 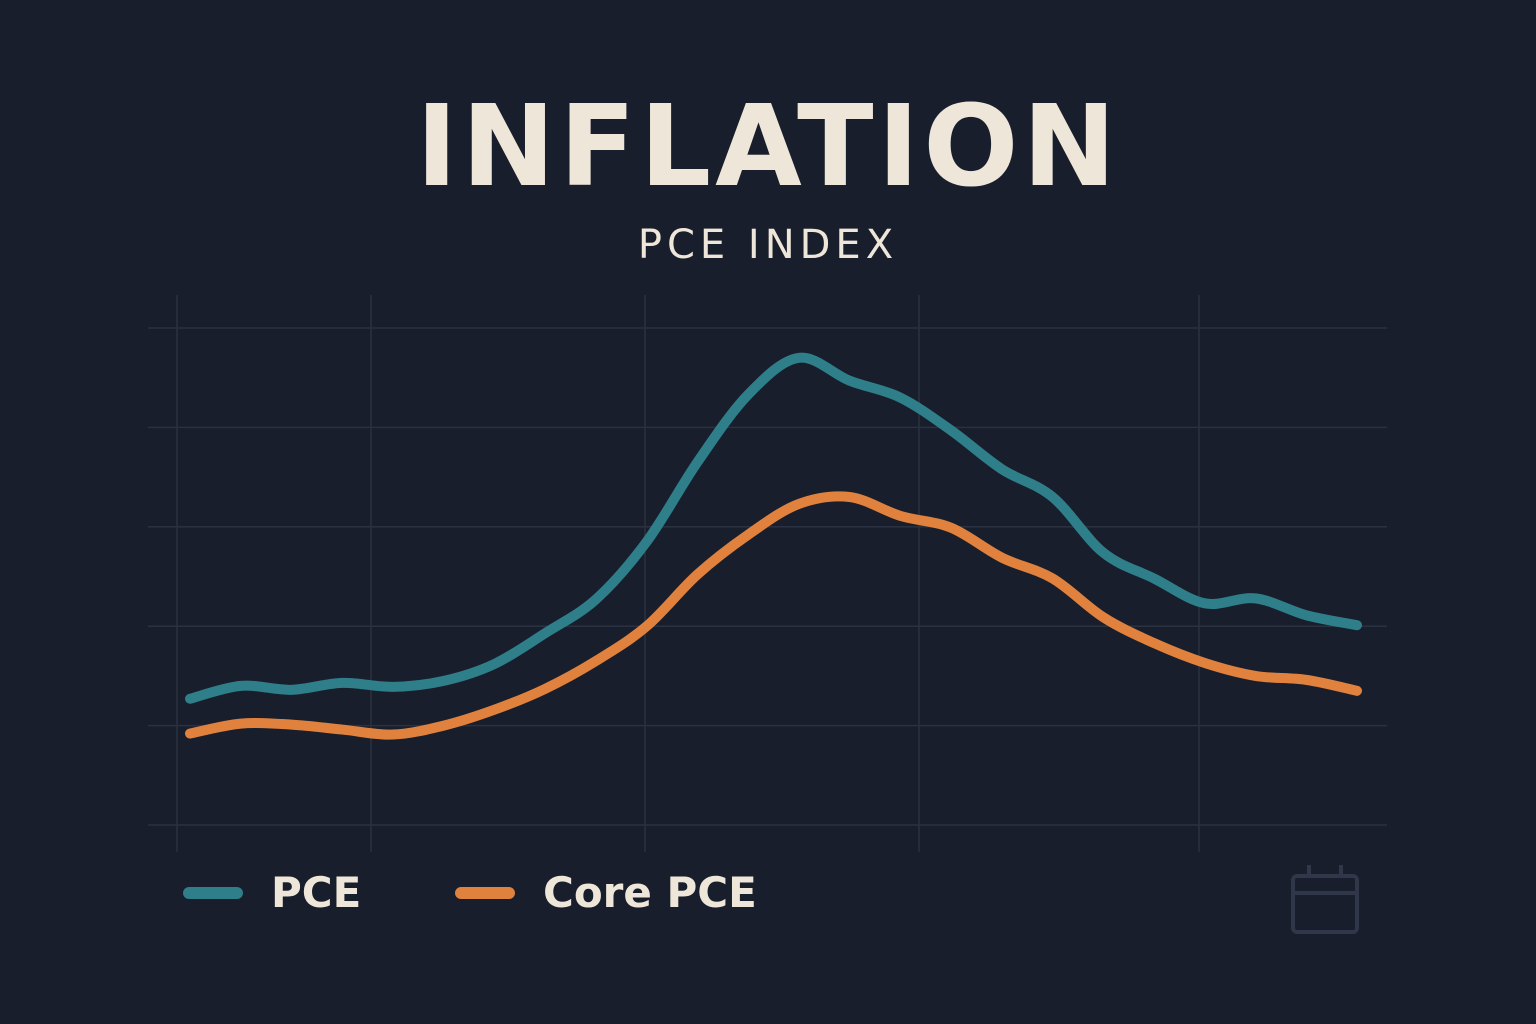 I want to click on chart-title: INFLATION, so click(x=768, y=147).